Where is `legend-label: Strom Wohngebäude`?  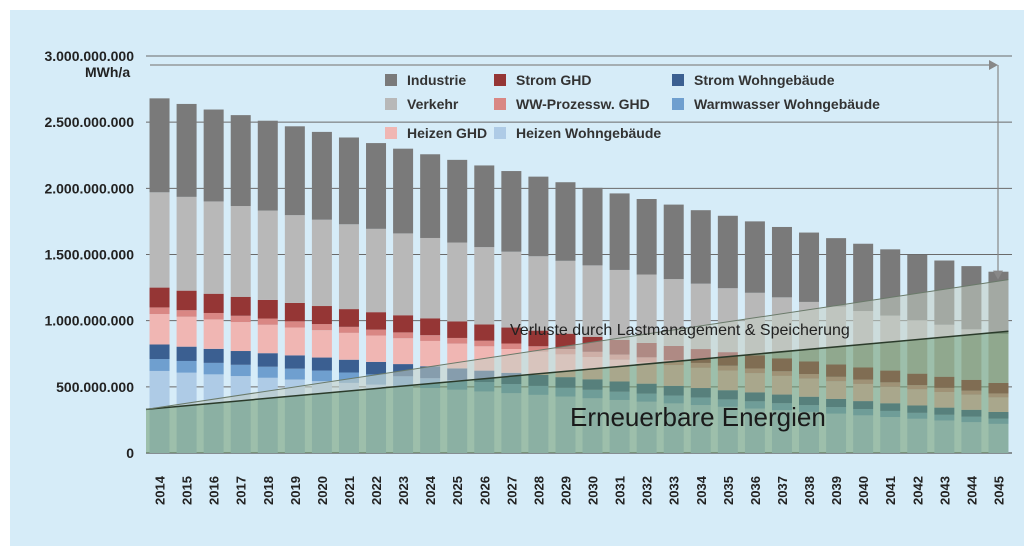
legend-label: Strom Wohngebäude is located at coordinates (764, 80).